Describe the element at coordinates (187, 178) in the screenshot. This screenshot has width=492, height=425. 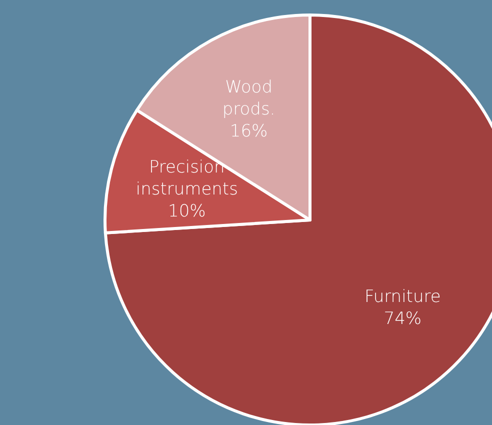
I see `slice-label: Precision instruments` at that location.